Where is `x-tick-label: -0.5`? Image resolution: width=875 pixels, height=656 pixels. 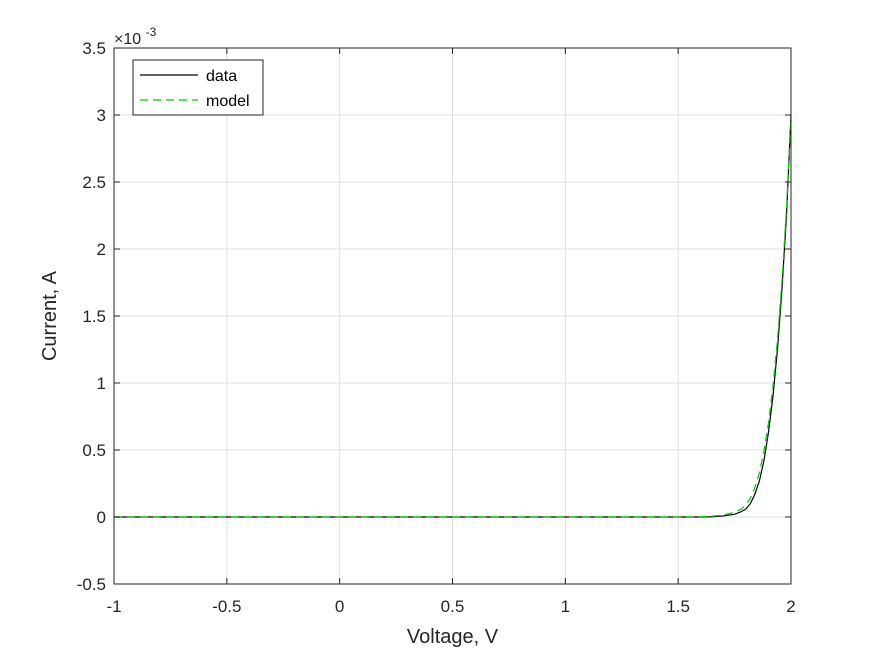
x-tick-label: -0.5 is located at coordinates (226, 606).